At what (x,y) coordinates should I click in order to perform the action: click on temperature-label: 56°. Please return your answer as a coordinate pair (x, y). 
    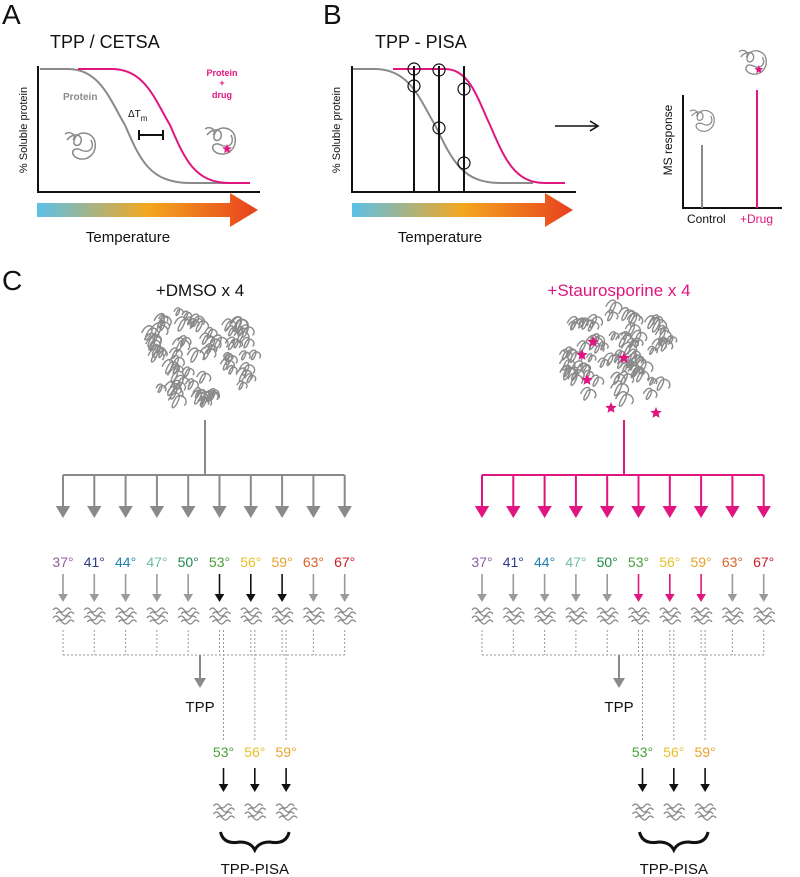
    Looking at the image, I should click on (669, 562).